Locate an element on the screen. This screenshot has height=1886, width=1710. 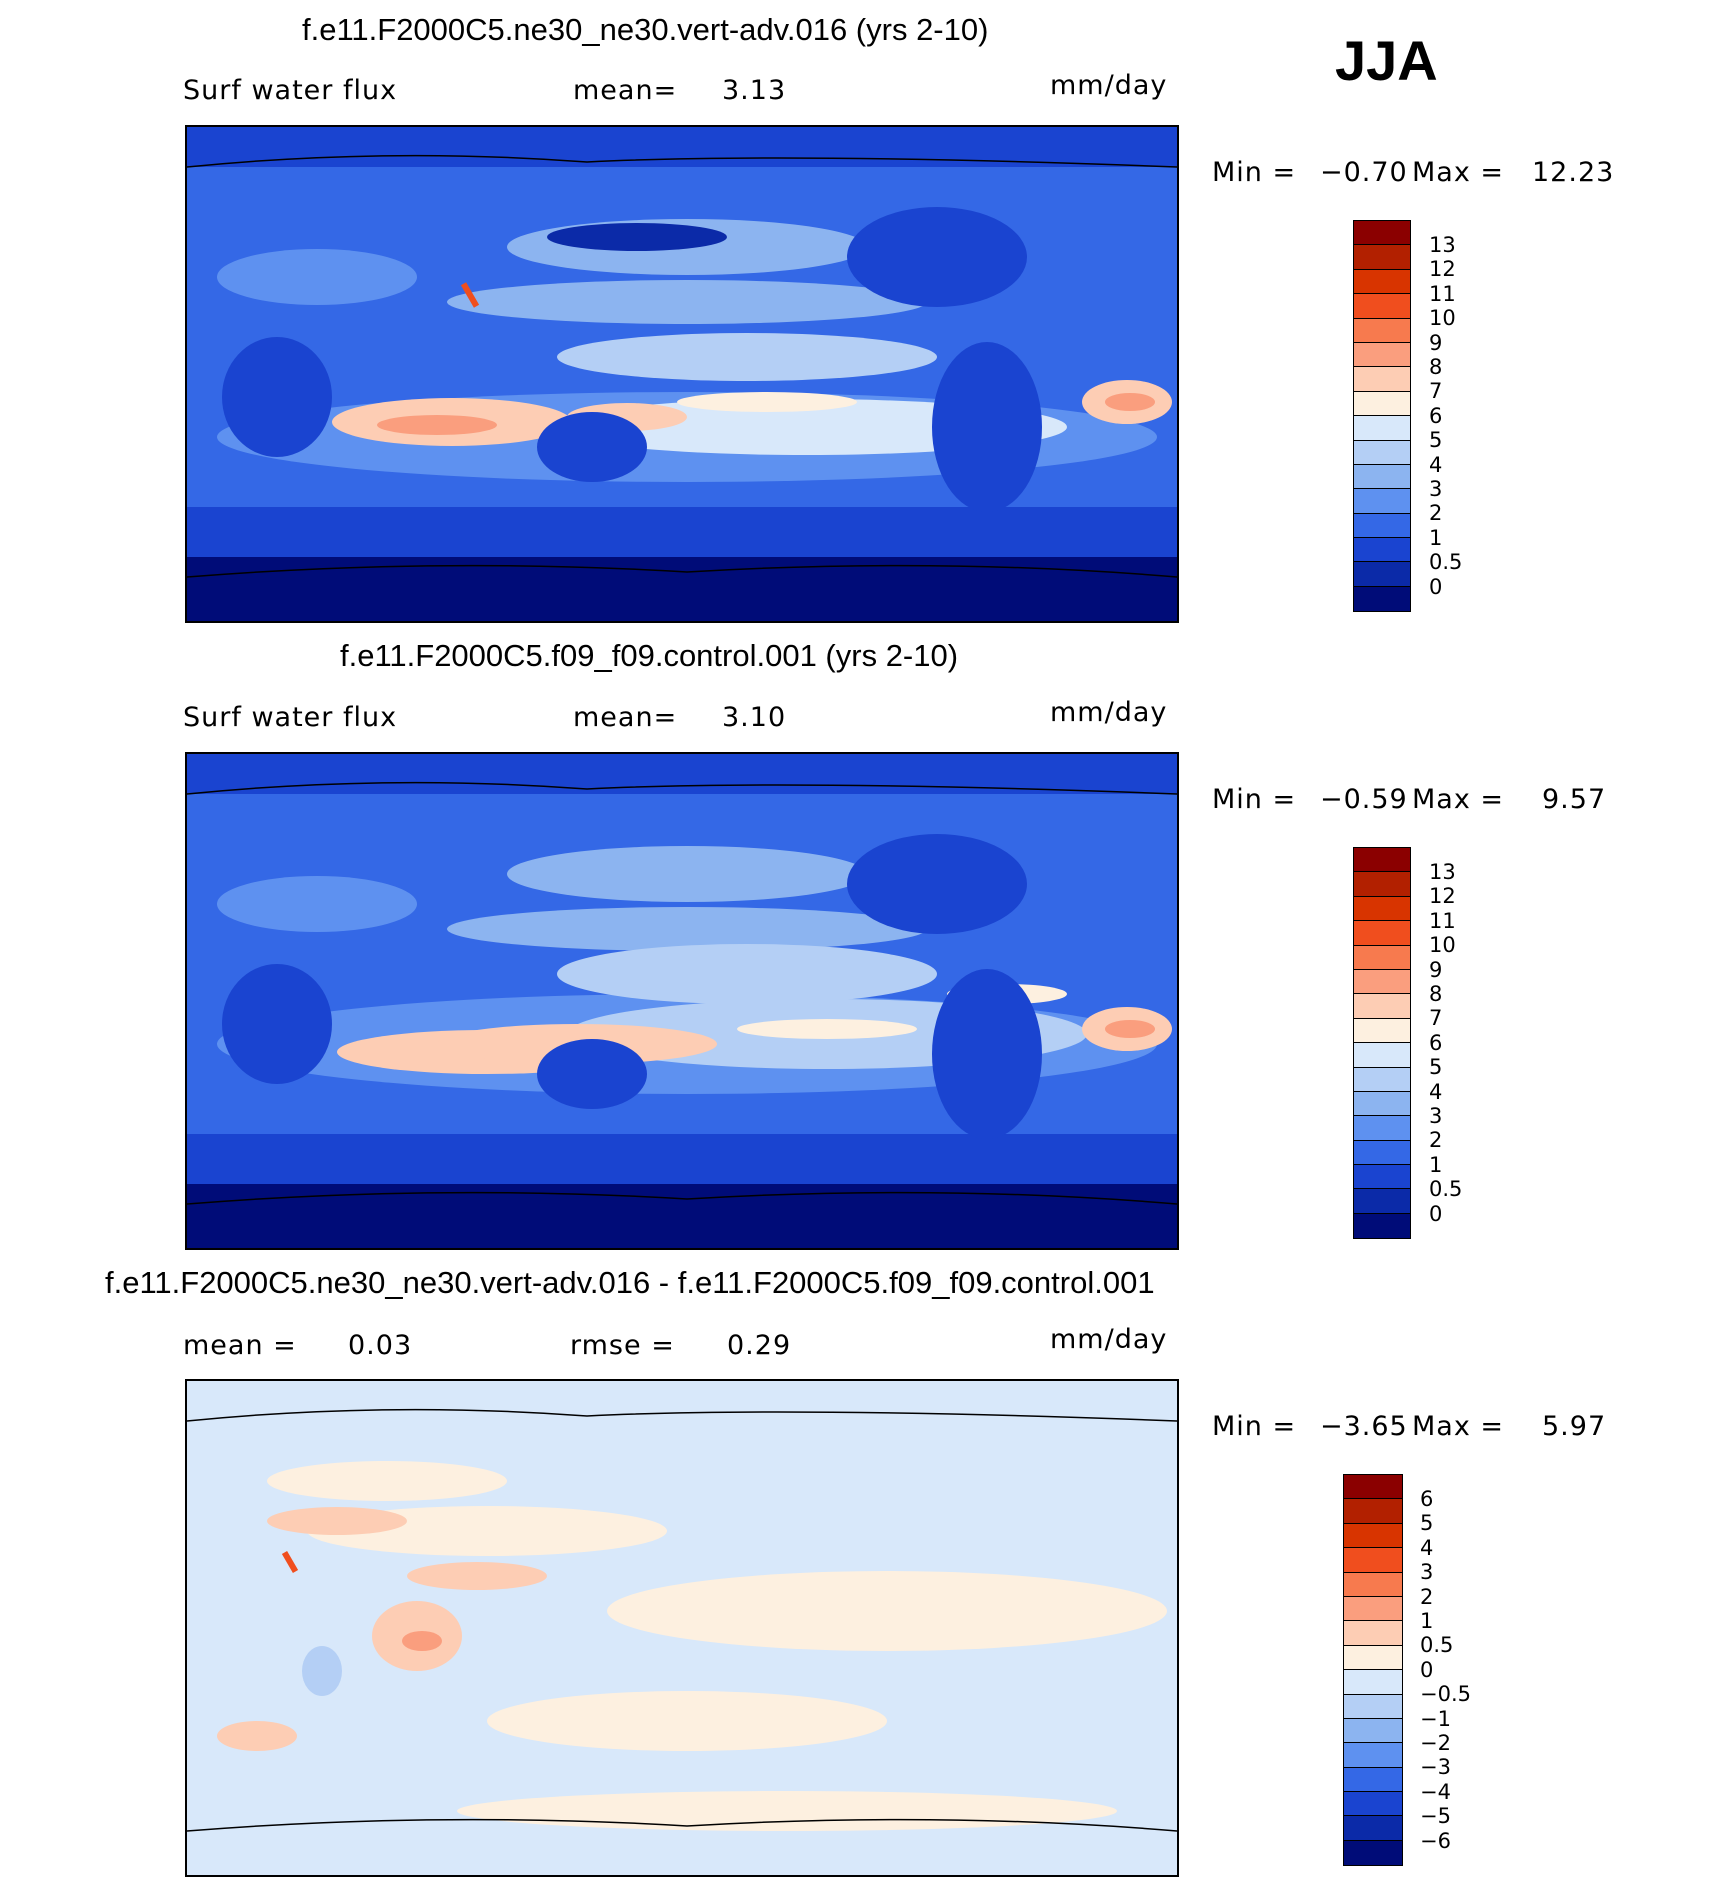
max-value: 12.23 is located at coordinates (1573, 172).